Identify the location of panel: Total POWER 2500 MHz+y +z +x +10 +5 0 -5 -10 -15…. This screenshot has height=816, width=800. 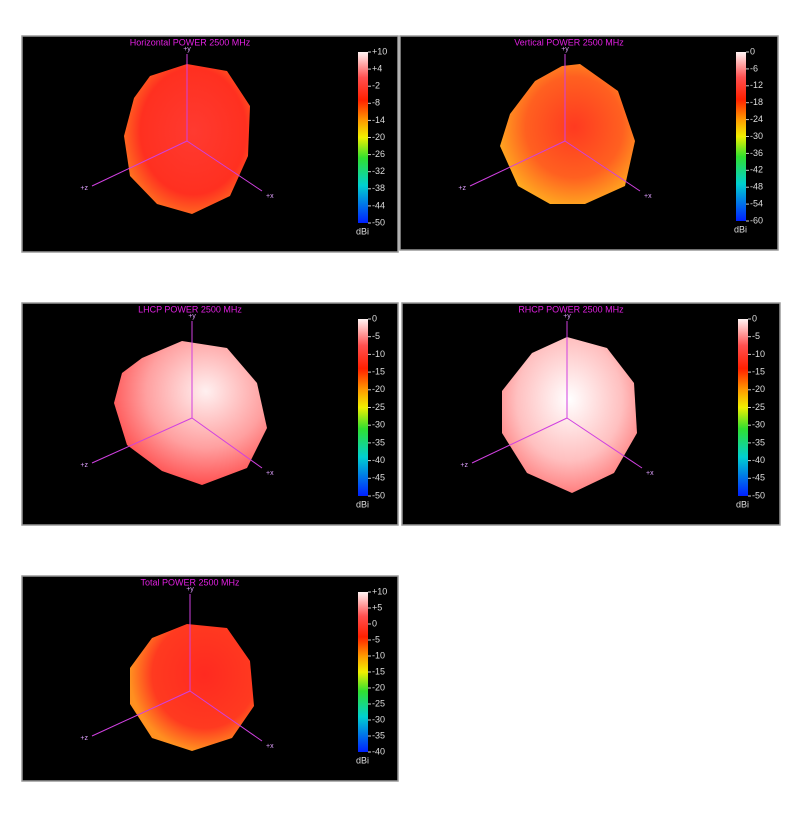
(210, 678).